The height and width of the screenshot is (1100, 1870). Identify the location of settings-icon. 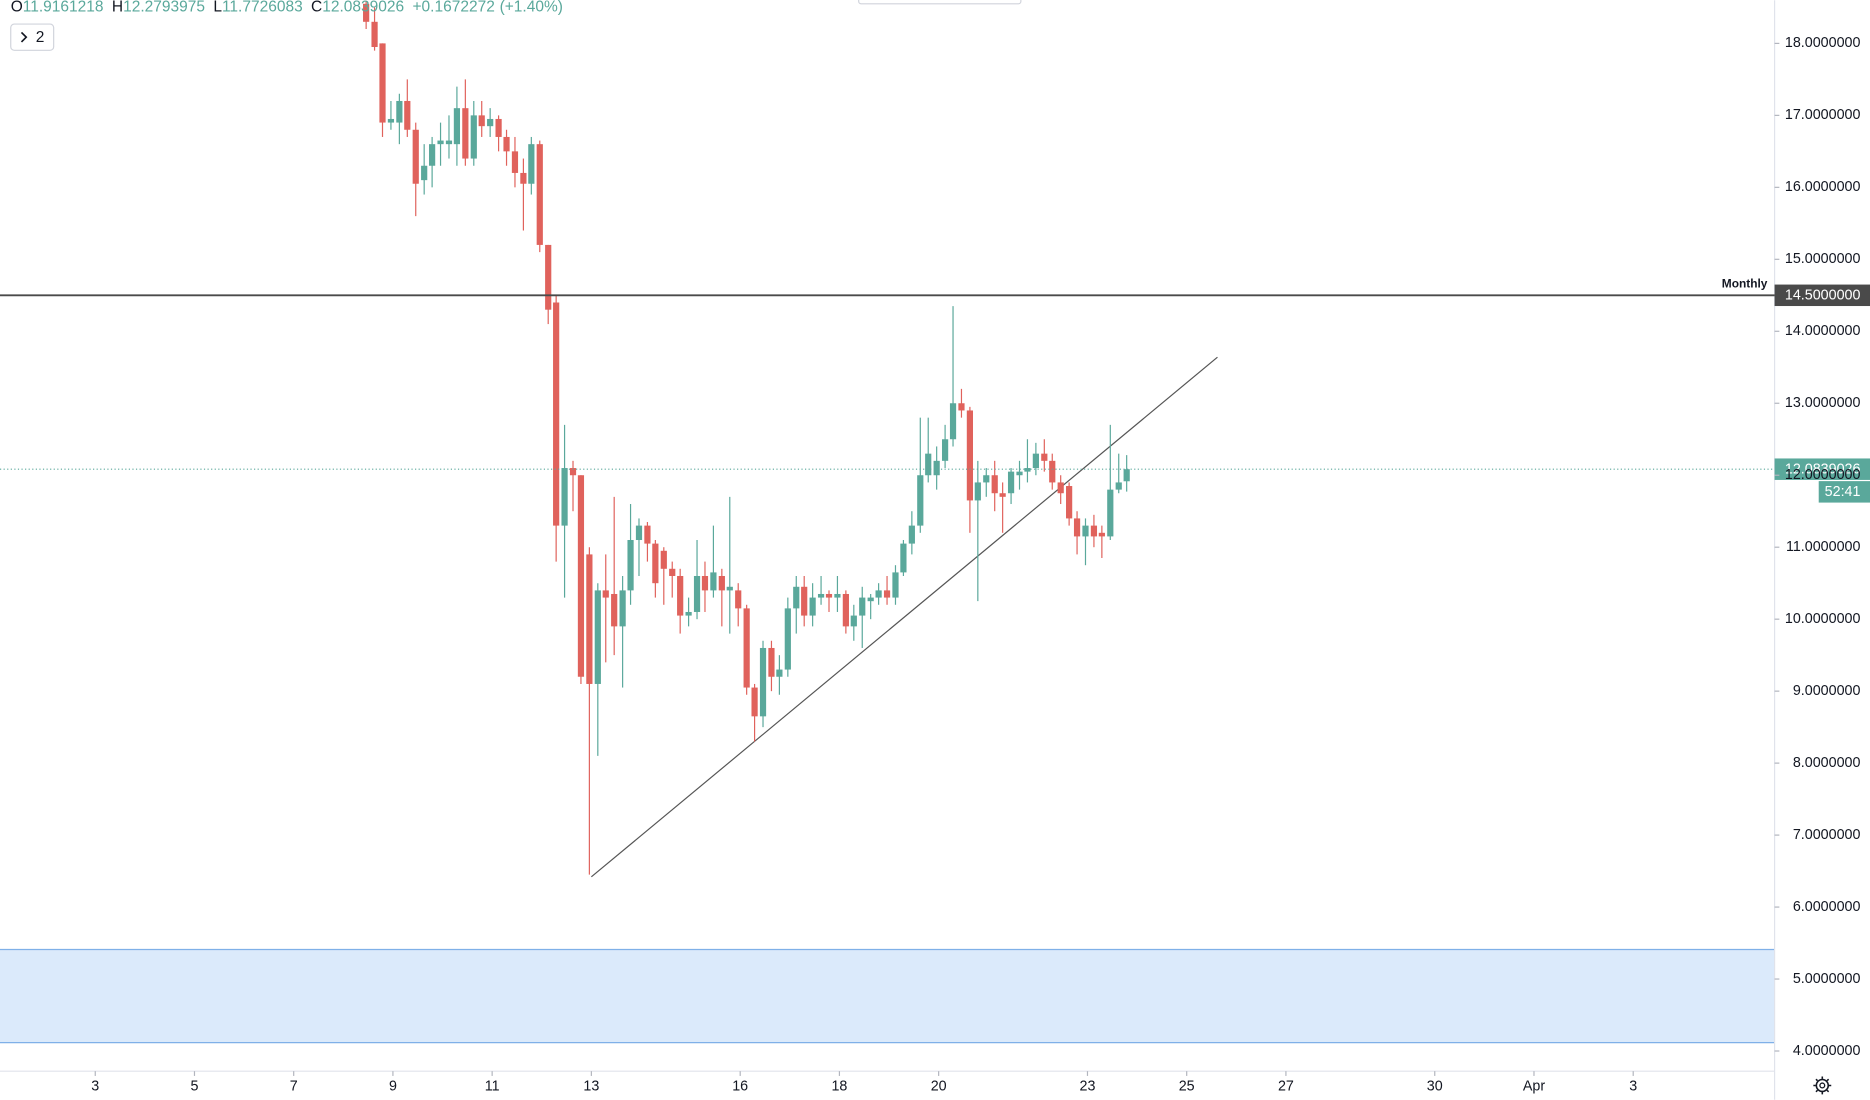
(1822, 1085).